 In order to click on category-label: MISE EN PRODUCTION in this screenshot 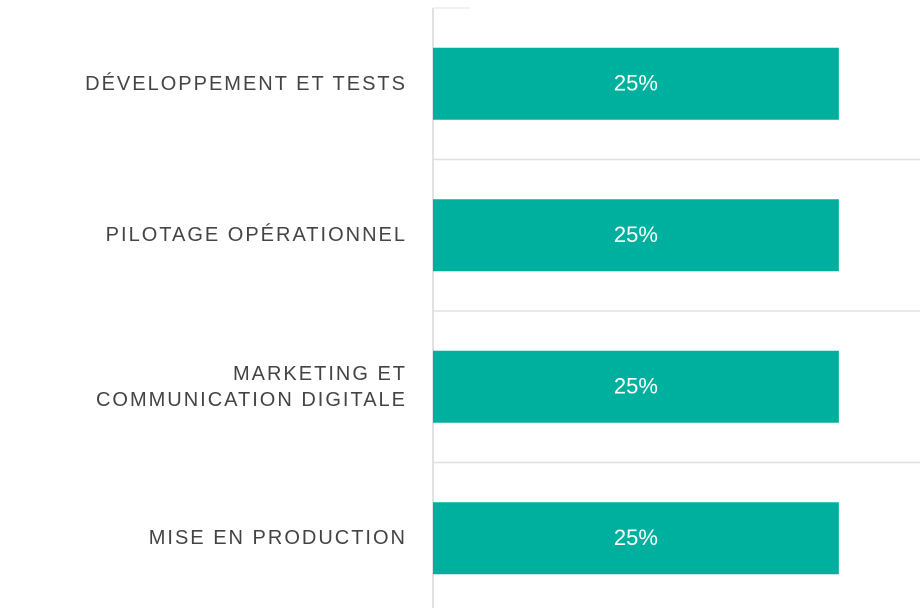, I will do `click(277, 538)`.